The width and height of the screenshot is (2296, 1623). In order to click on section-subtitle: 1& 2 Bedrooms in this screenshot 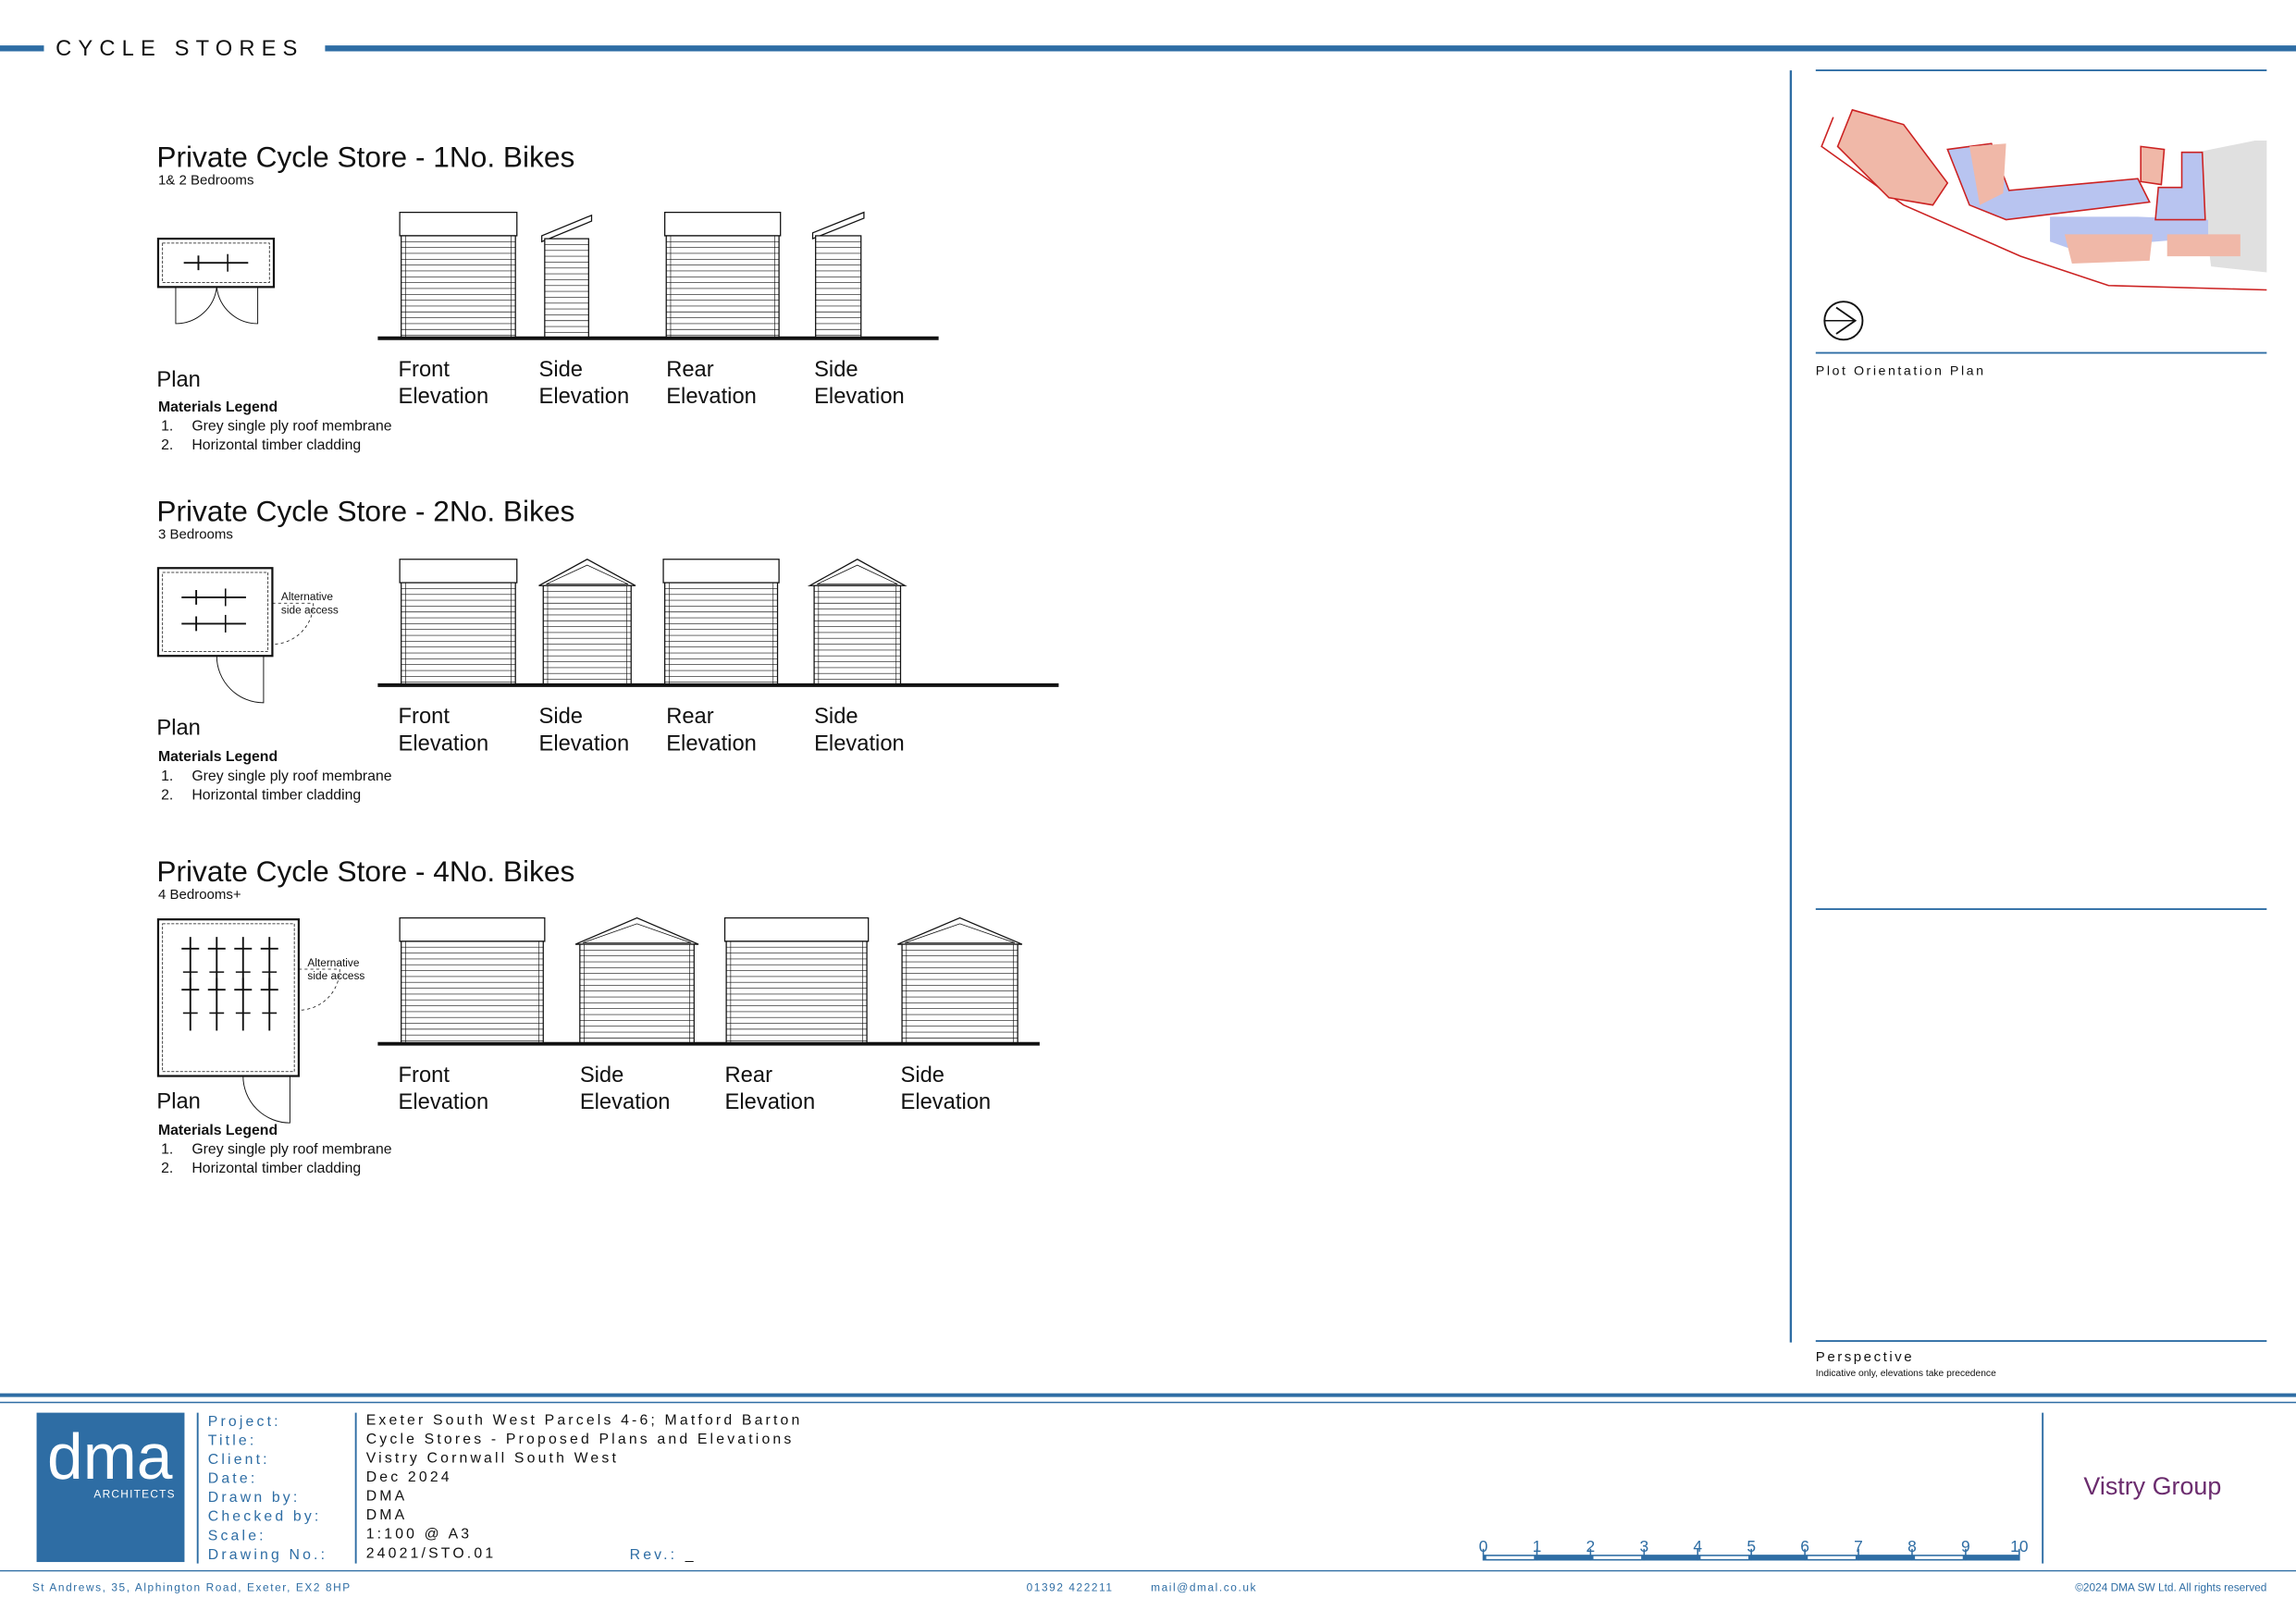, I will do `click(206, 181)`.